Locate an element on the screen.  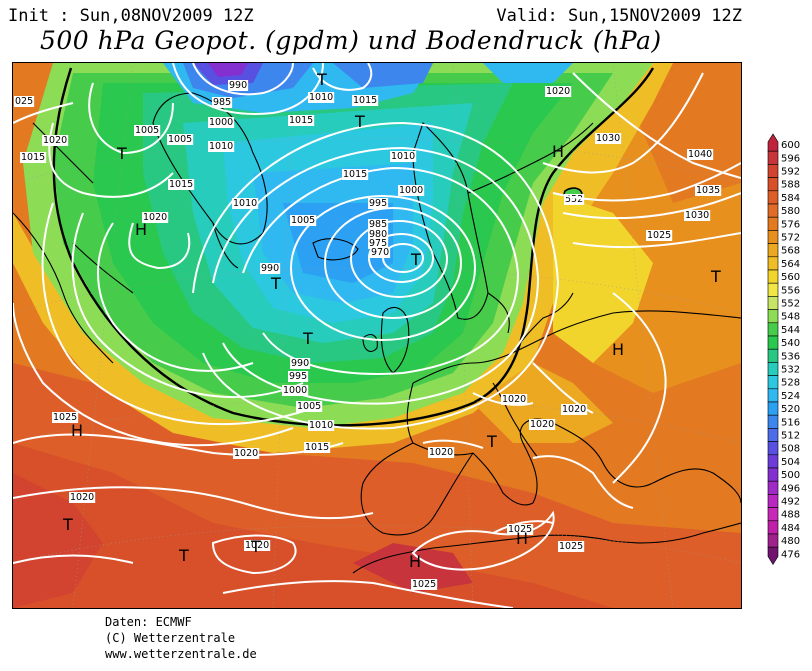
legend-value: 500 is located at coordinates (790, 475).